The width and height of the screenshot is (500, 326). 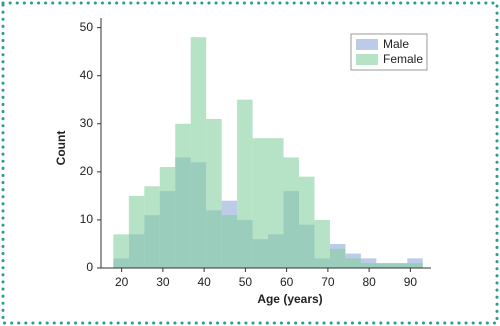 I want to click on x-tick-label: 90, so click(x=411, y=282).